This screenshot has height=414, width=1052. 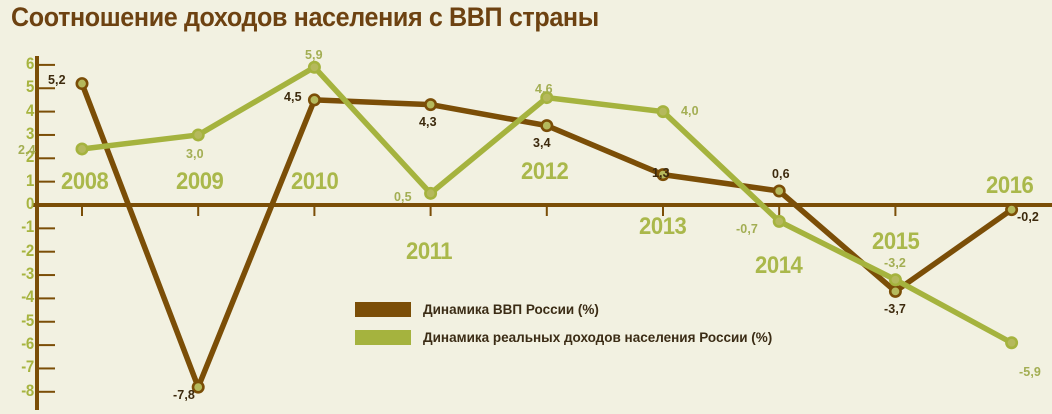 What do you see at coordinates (895, 263) in the screenshot?
I see `data-point-value-label: -3,2` at bounding box center [895, 263].